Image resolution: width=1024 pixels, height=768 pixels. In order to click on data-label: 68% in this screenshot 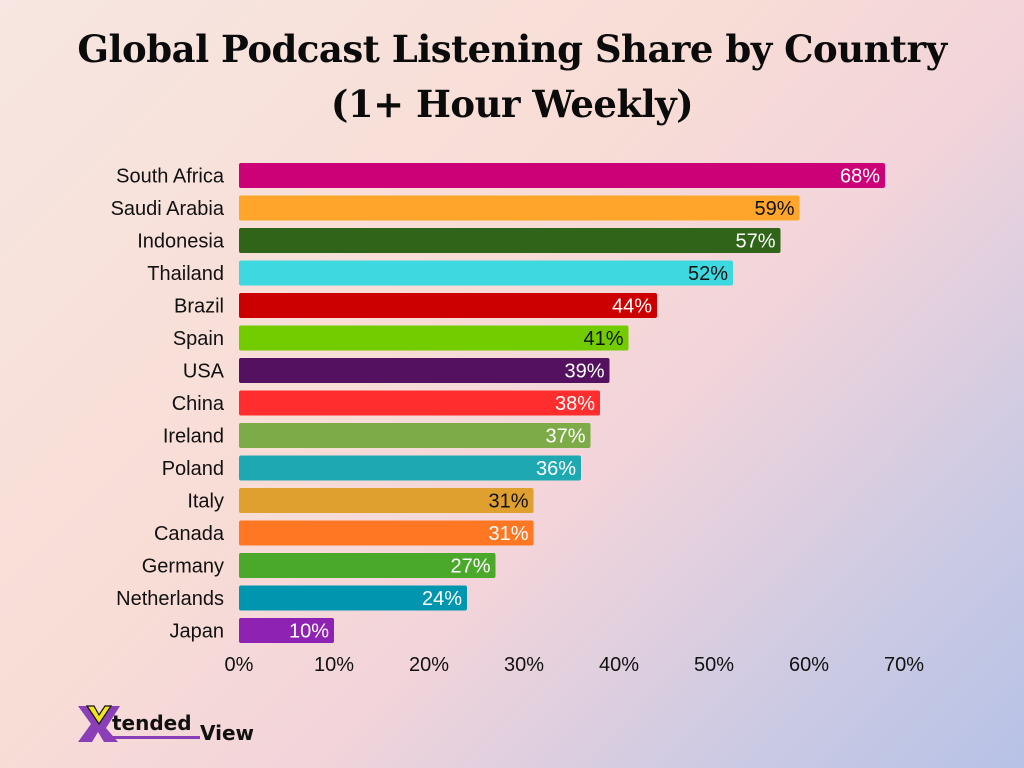, I will do `click(860, 177)`.